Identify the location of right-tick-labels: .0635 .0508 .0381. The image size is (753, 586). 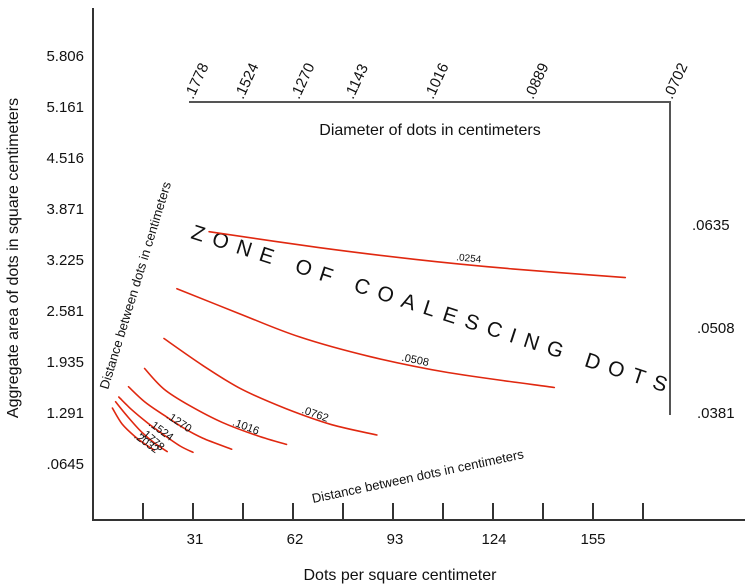
(713, 319).